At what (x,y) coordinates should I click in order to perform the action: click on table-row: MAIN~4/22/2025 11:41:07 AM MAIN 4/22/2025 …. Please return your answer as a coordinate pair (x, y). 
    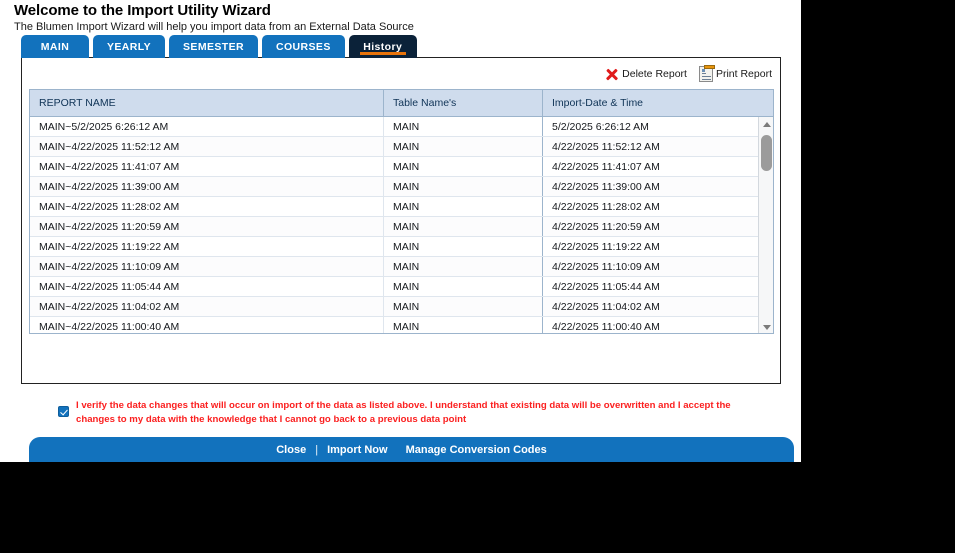
    Looking at the image, I should click on (401, 167).